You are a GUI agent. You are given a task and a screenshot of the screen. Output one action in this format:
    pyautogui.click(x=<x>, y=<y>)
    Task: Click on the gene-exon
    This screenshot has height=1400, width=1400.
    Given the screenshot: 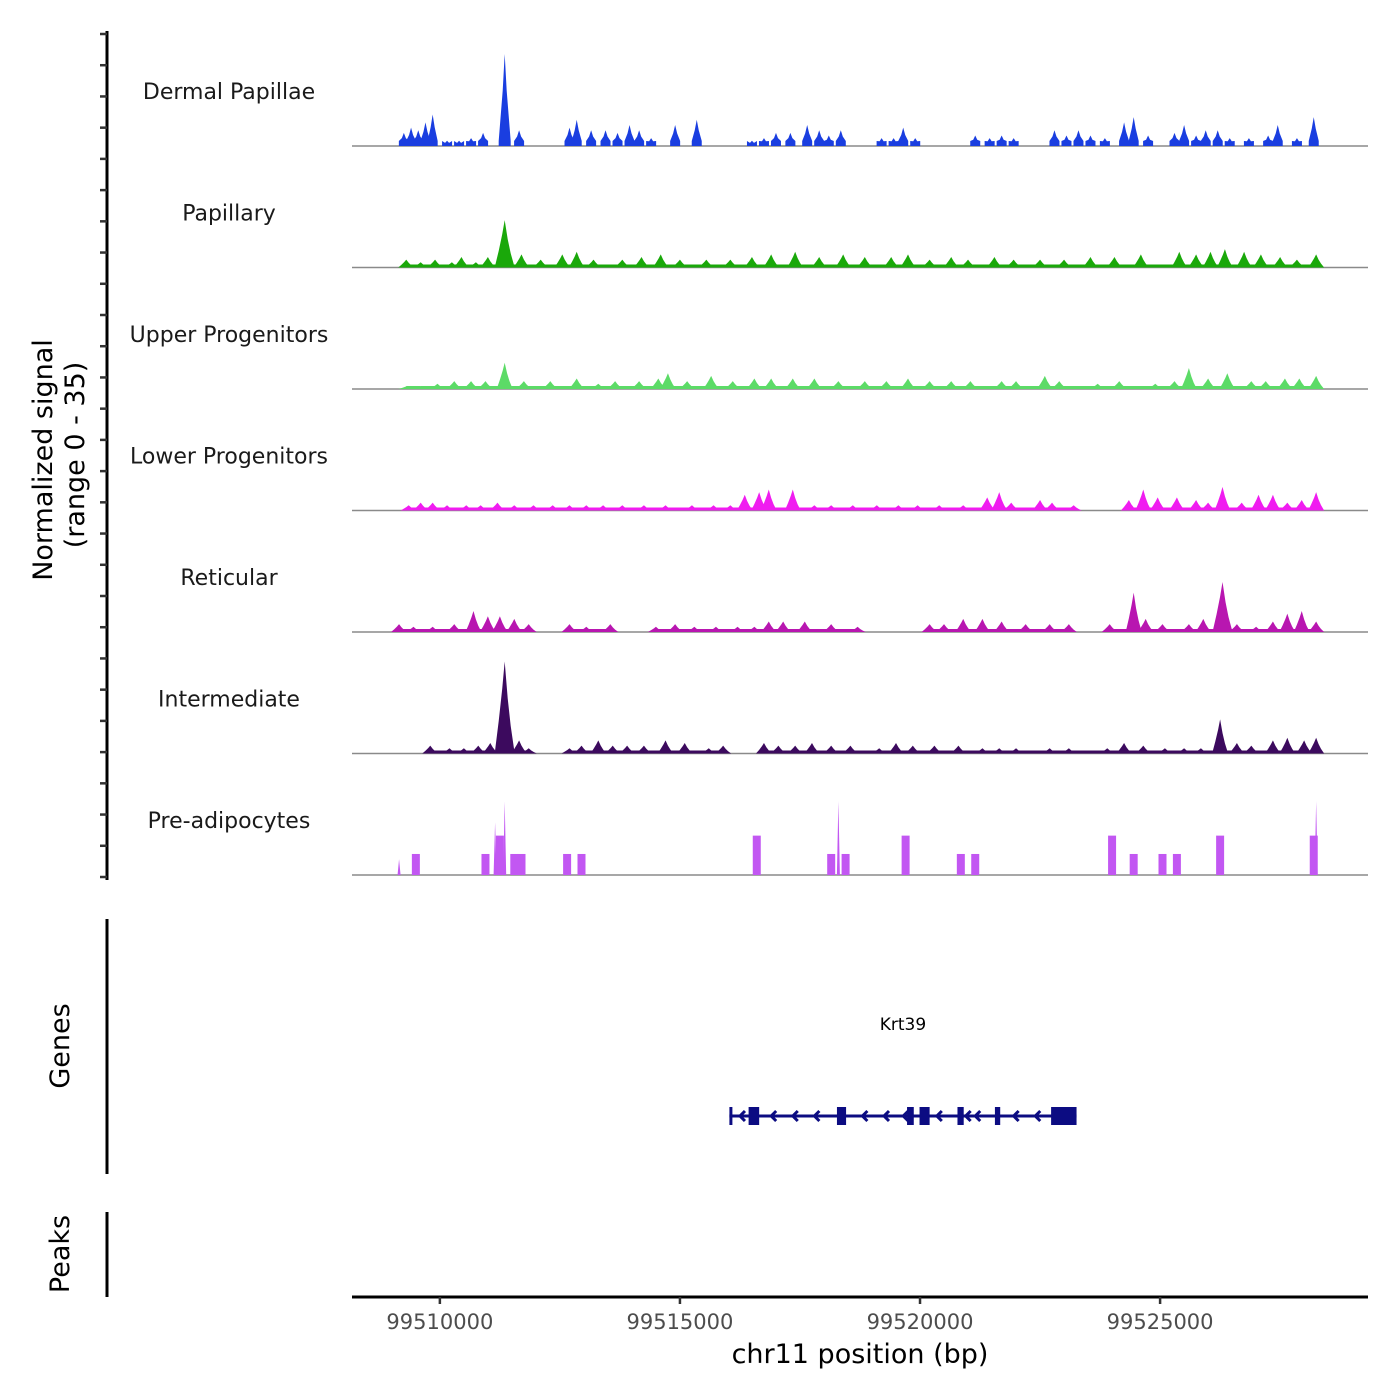 What is the action you would take?
    pyautogui.click(x=754, y=1116)
    